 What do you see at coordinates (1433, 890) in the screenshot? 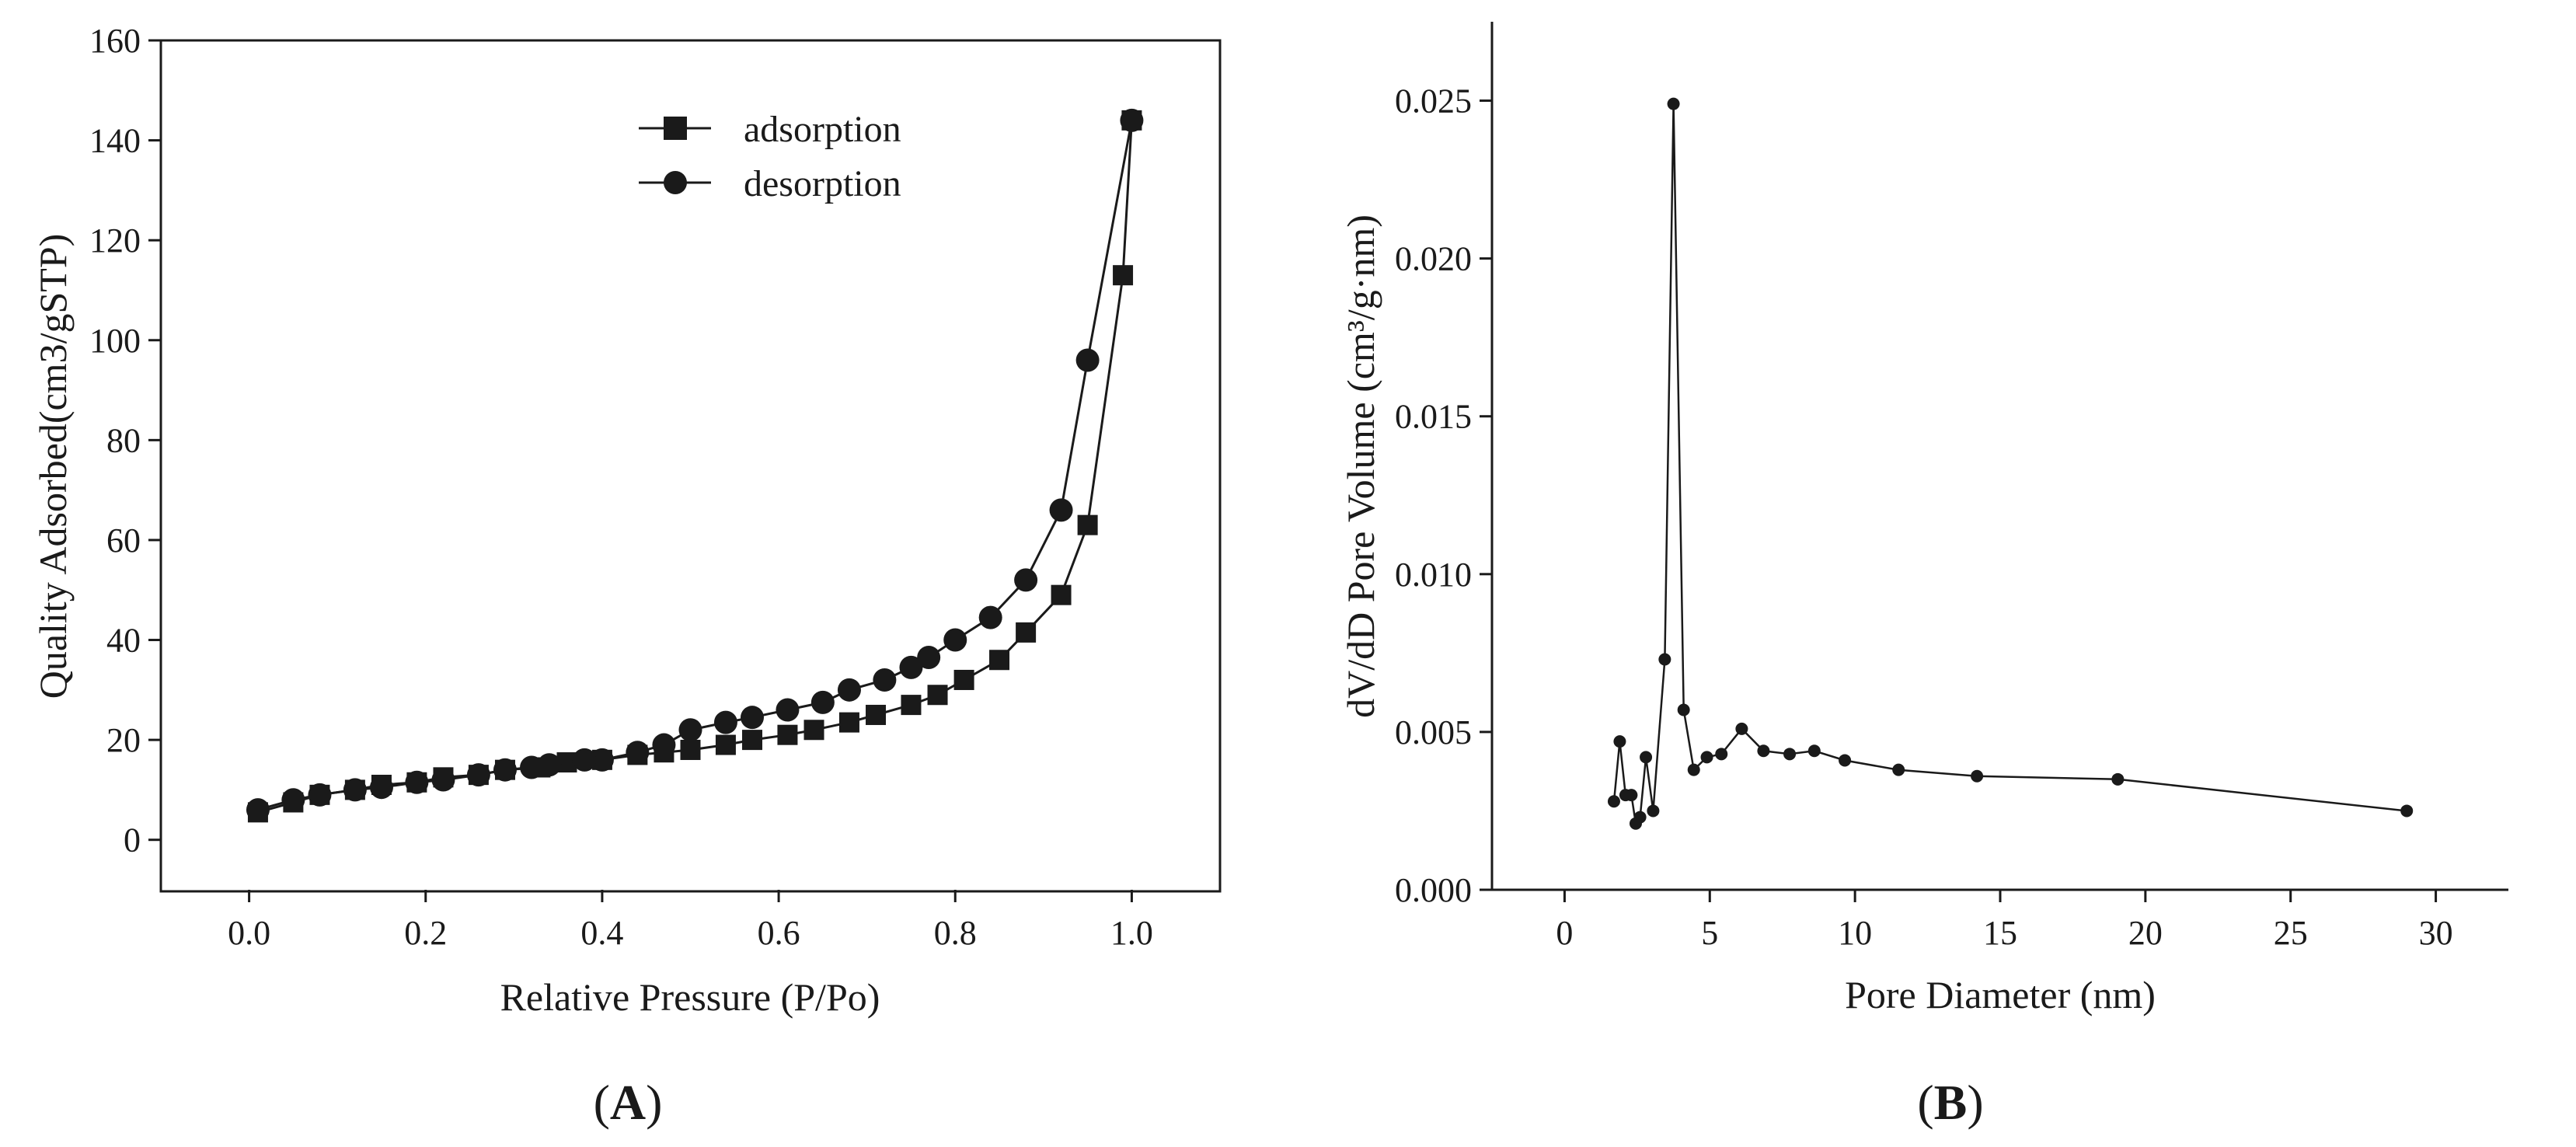
I see `y-tick-label: 0.000` at bounding box center [1433, 890].